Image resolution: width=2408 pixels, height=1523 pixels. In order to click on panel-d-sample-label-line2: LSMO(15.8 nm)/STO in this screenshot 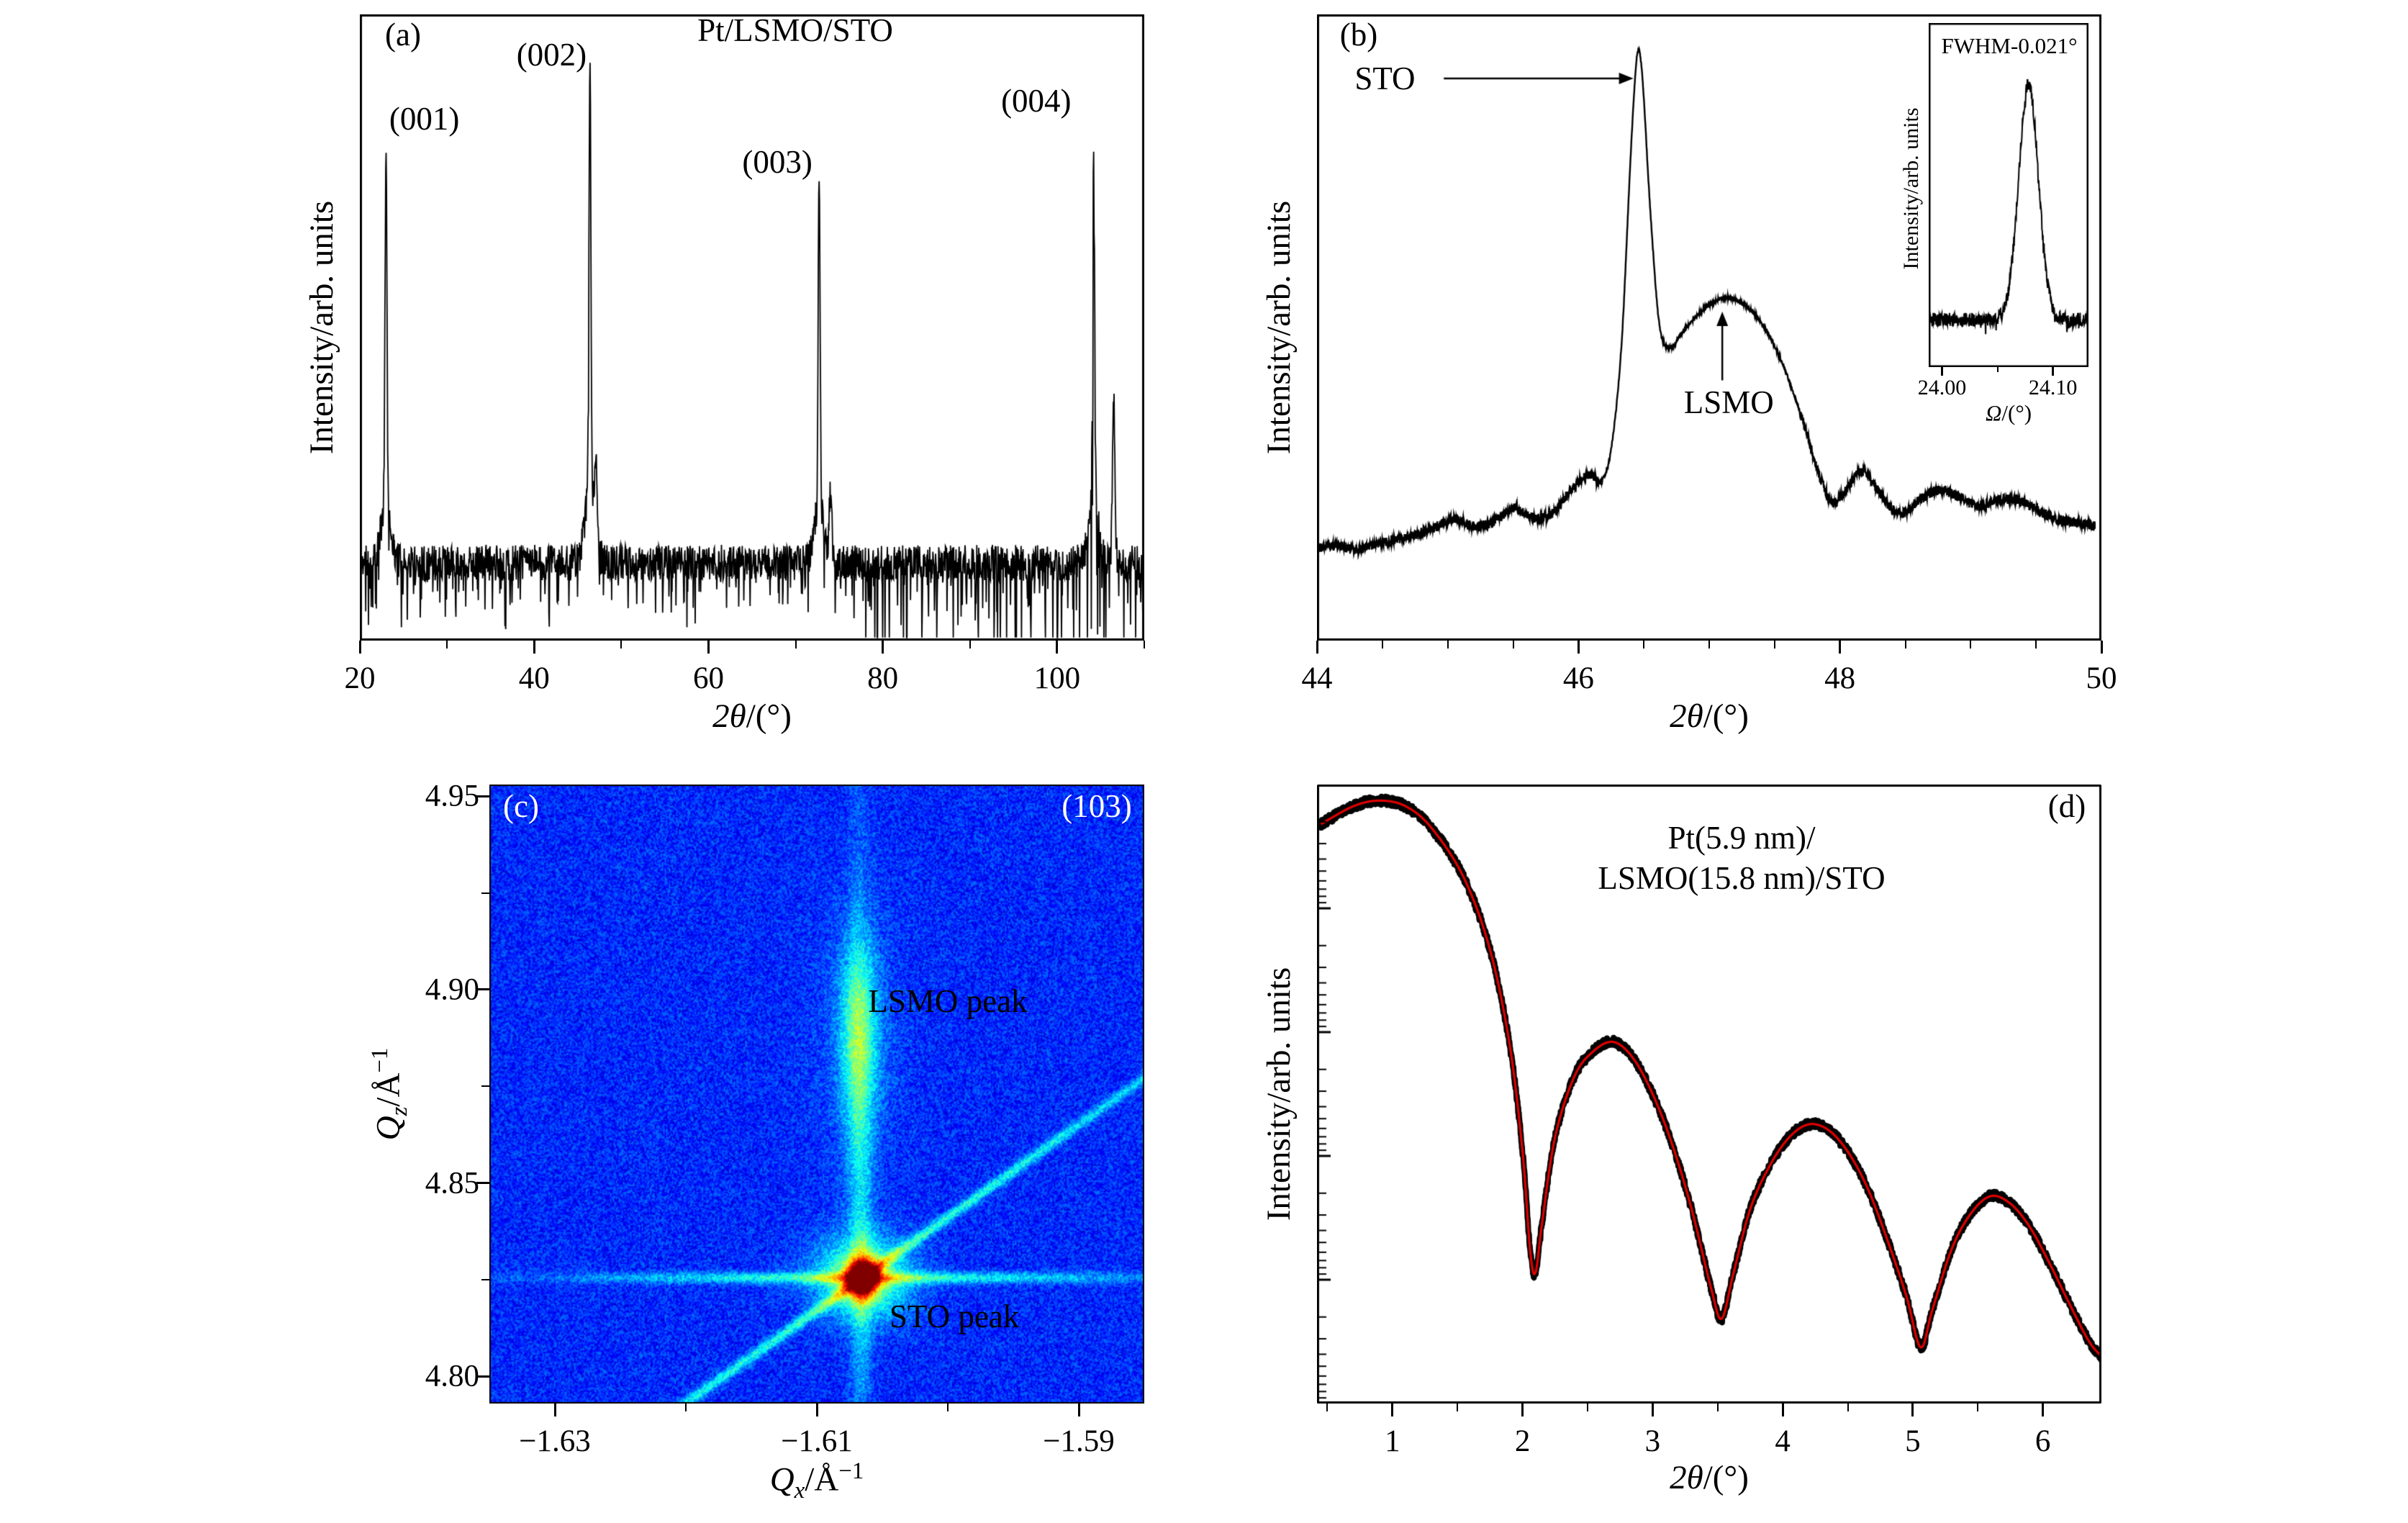, I will do `click(1742, 878)`.